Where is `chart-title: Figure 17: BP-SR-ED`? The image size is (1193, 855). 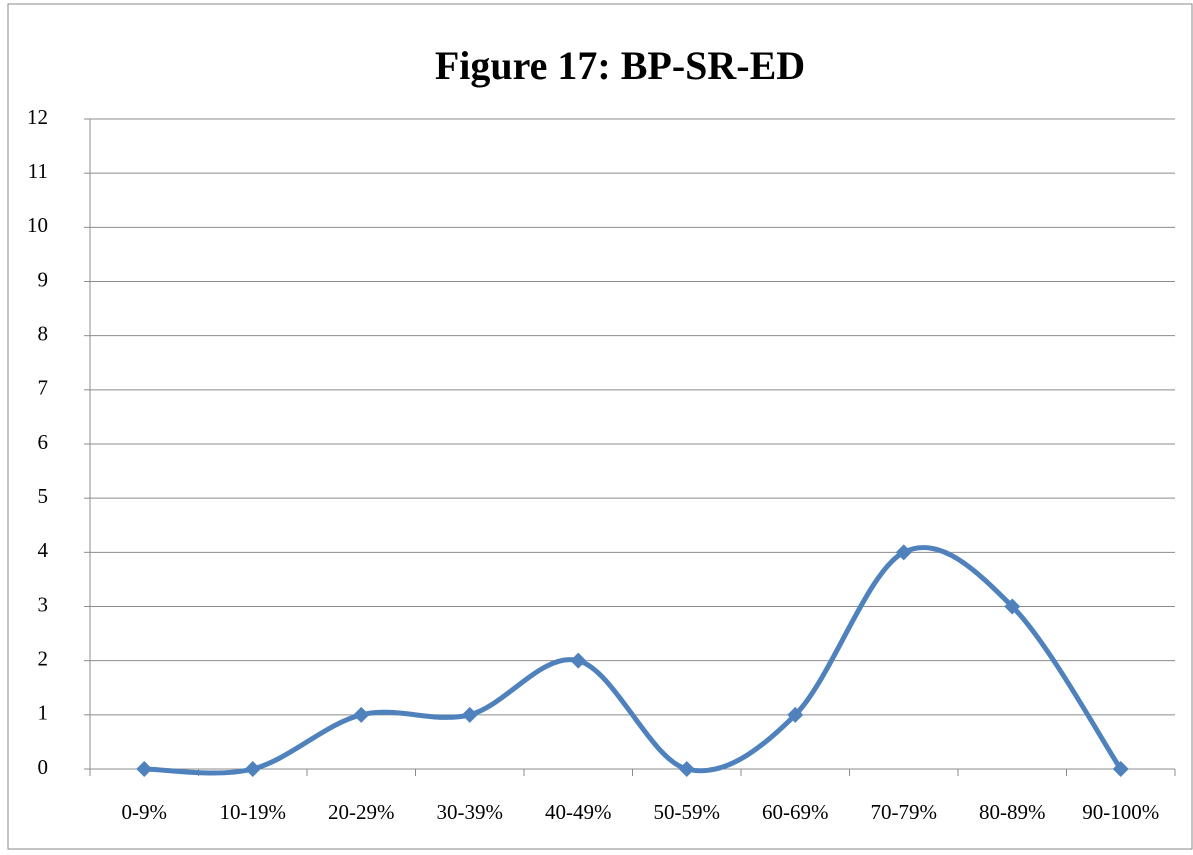
chart-title: Figure 17: BP-SR-ED is located at coordinates (620, 65).